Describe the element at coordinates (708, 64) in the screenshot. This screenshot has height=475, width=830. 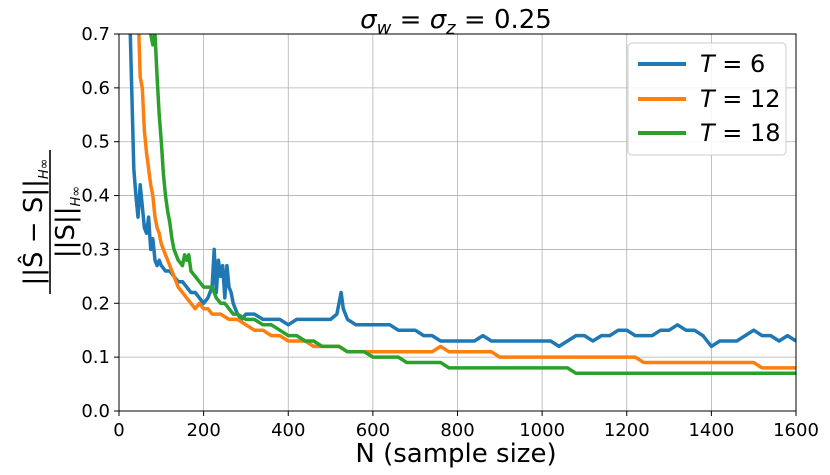
I see `legend-var-t6: T` at that location.